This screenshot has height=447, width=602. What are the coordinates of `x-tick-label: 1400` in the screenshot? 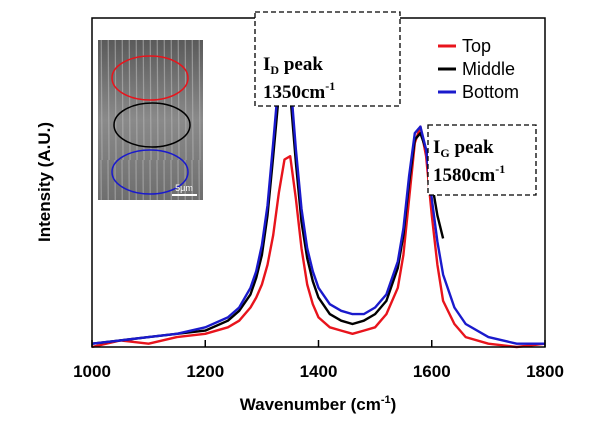 It's located at (319, 371).